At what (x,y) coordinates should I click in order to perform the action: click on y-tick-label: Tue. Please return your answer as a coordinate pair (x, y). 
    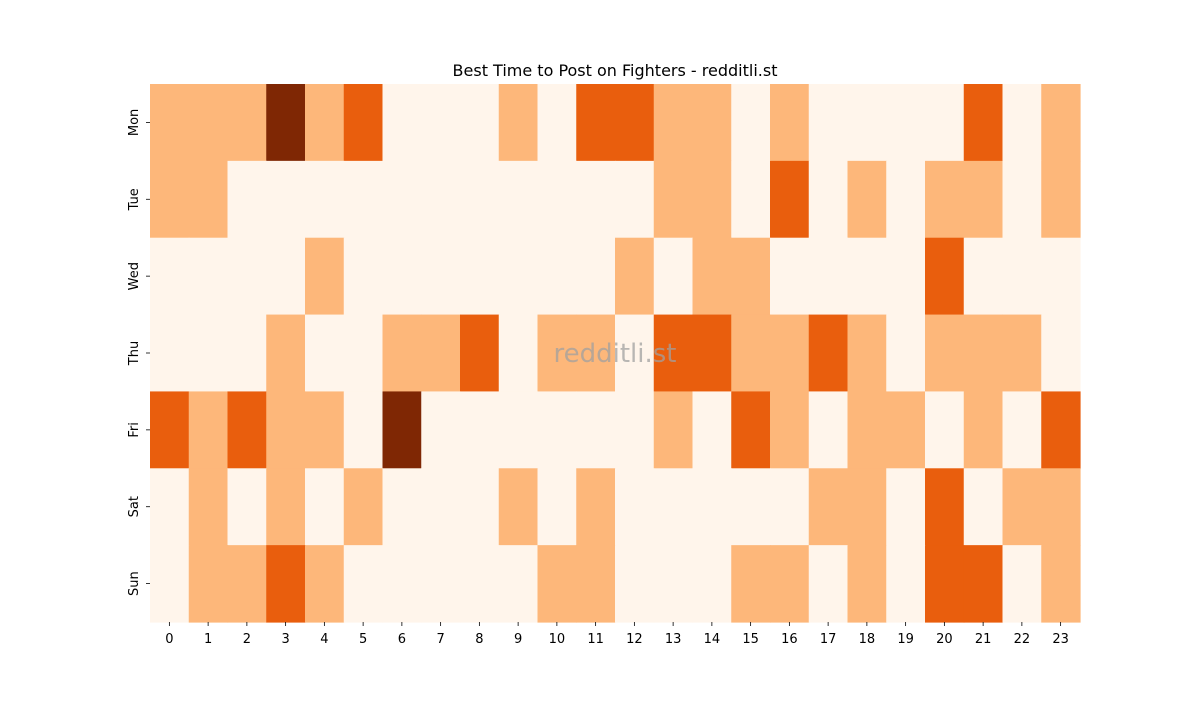
    Looking at the image, I should click on (134, 199).